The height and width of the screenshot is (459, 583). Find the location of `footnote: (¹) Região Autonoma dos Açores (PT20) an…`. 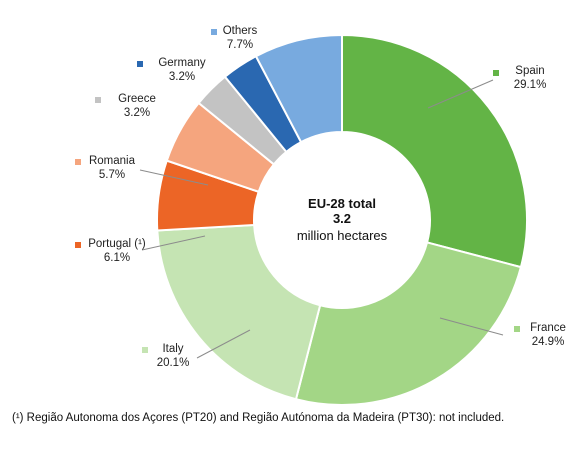

footnote: (¹) Região Autonoma dos Açores (PT20) an… is located at coordinates (258, 418).